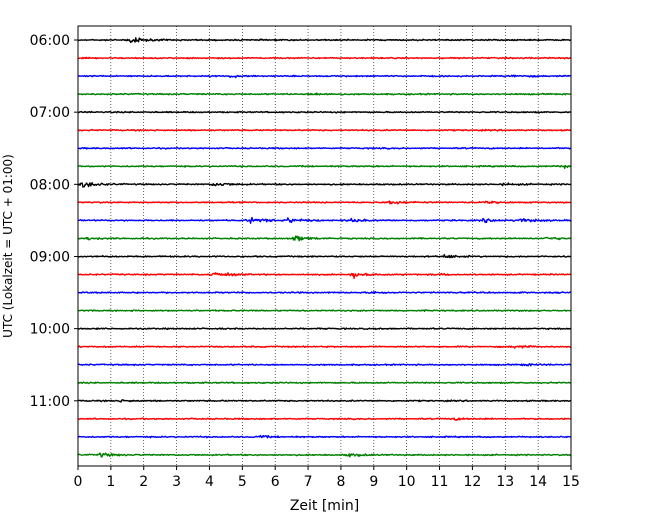 This screenshot has height=520, width=650. Describe the element at coordinates (50, 185) in the screenshot. I see `y-tick-label: 08:00` at that location.